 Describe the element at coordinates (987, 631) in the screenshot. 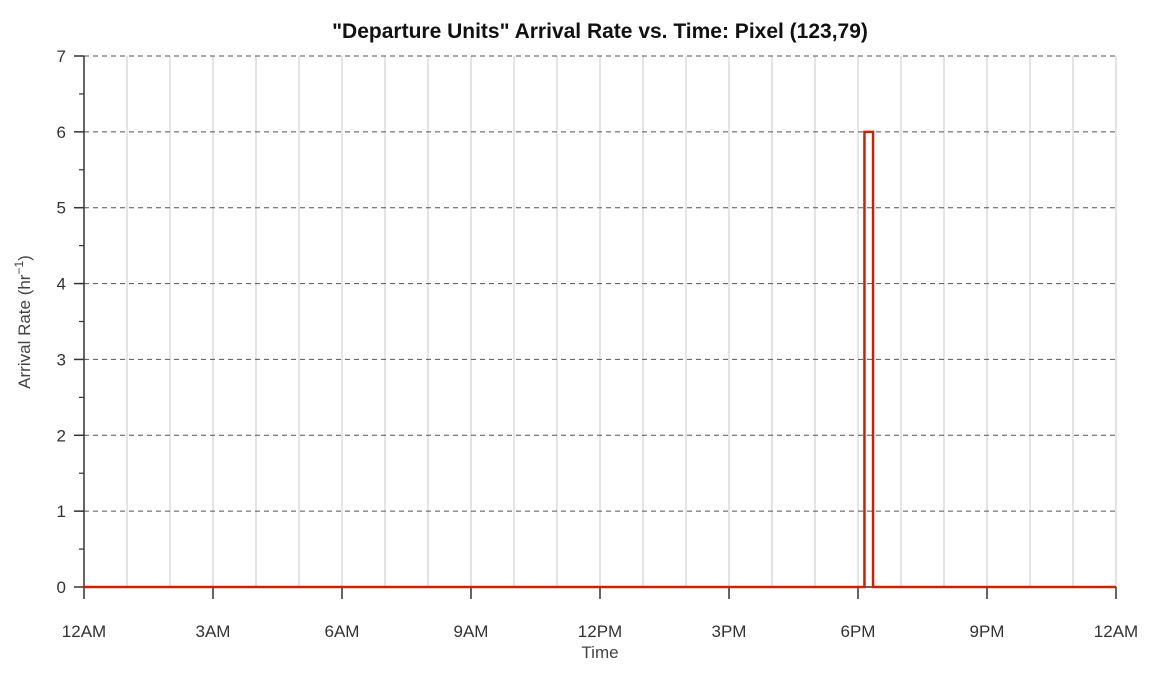

I see `x-tick-label: 9PM` at that location.